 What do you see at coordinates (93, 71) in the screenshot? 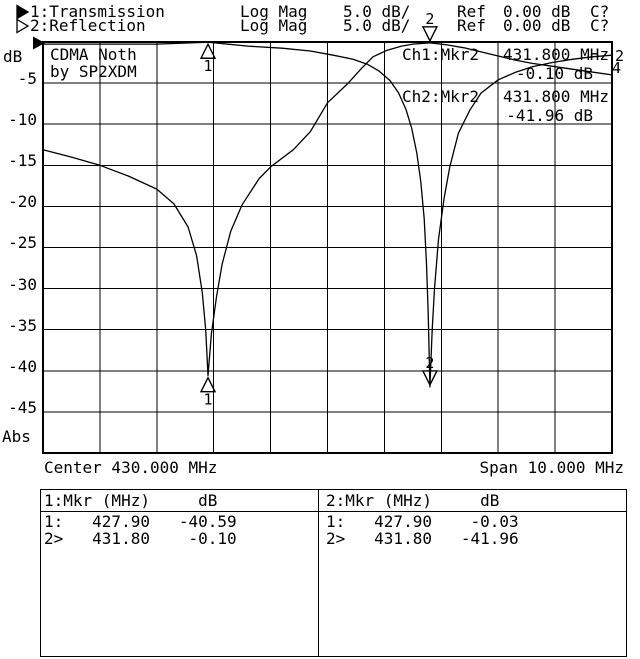
I see `plot-title-line2: by SP2XDM` at bounding box center [93, 71].